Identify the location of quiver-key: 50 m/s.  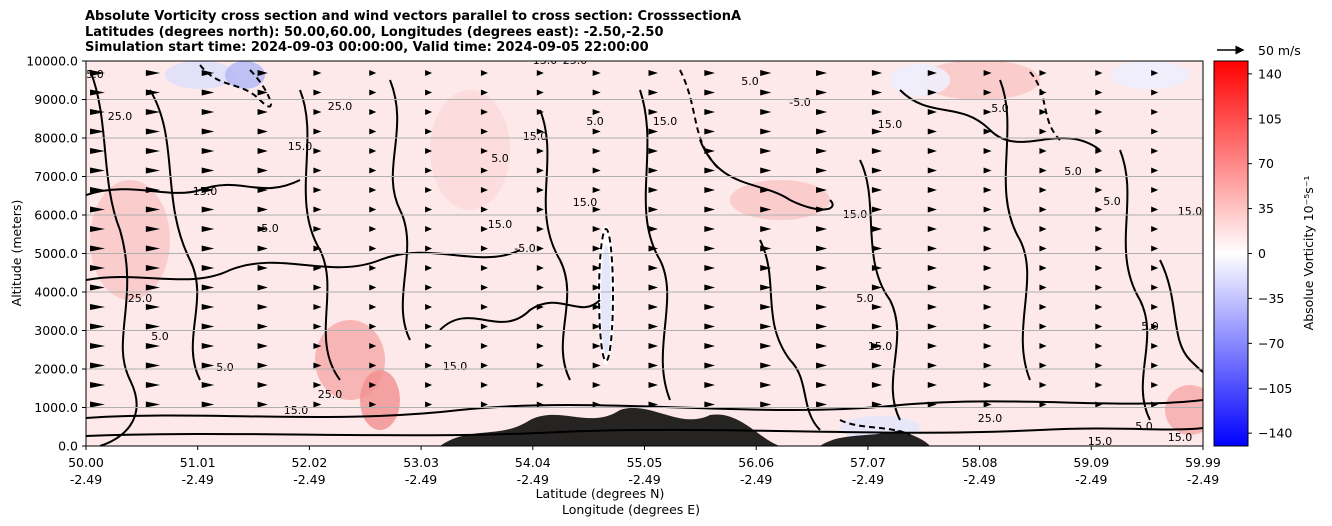
(1259, 50).